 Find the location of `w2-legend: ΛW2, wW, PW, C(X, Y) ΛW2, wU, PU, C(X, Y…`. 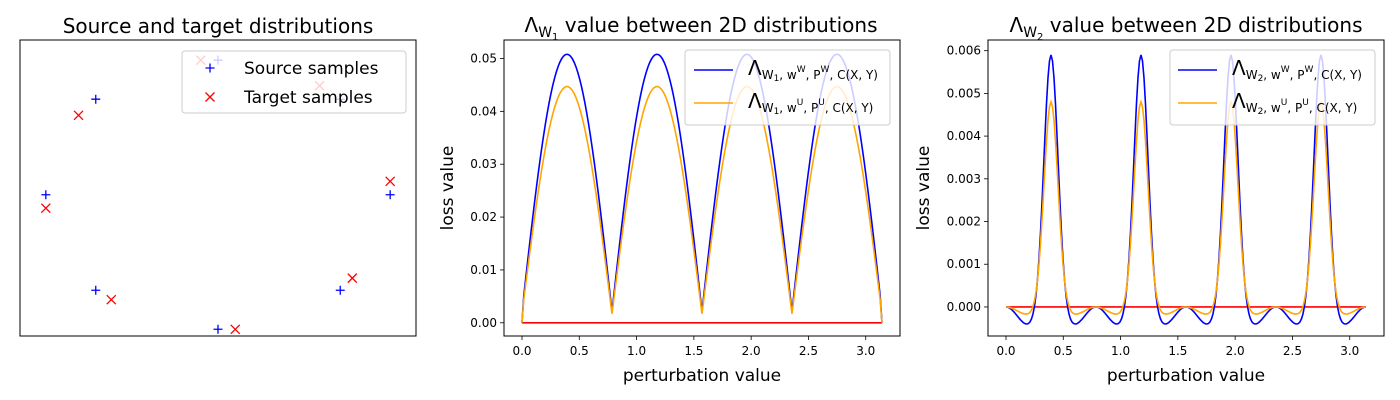

w2-legend: ΛW2, wW, PW, C(X, Y) ΛW2, wU, PU, C(X, Y… is located at coordinates (1272, 87).